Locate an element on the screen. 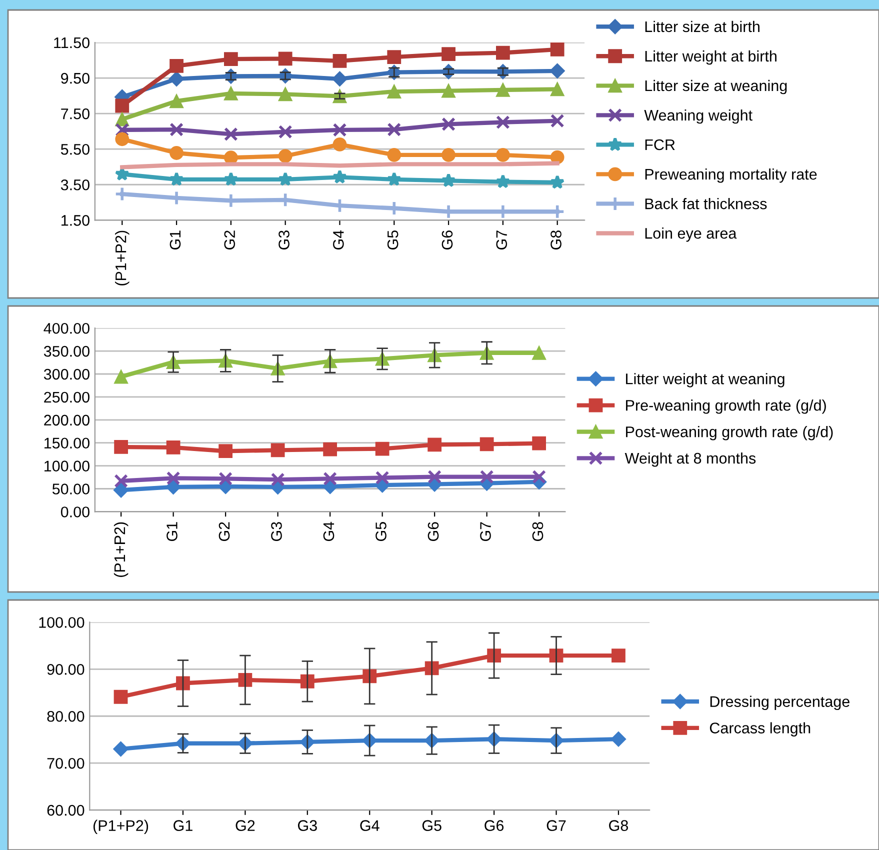 This screenshot has width=879, height=850. y-tick-label: 150.00 is located at coordinates (67, 443).